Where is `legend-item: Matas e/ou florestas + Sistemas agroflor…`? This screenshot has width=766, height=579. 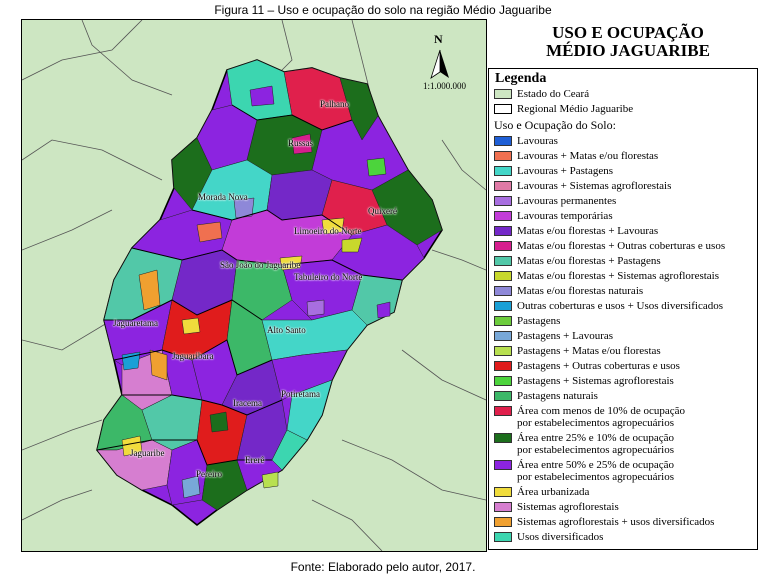
legend-item: Matas e/ou florestas + Sistemas agroflor… is located at coordinates (625, 276).